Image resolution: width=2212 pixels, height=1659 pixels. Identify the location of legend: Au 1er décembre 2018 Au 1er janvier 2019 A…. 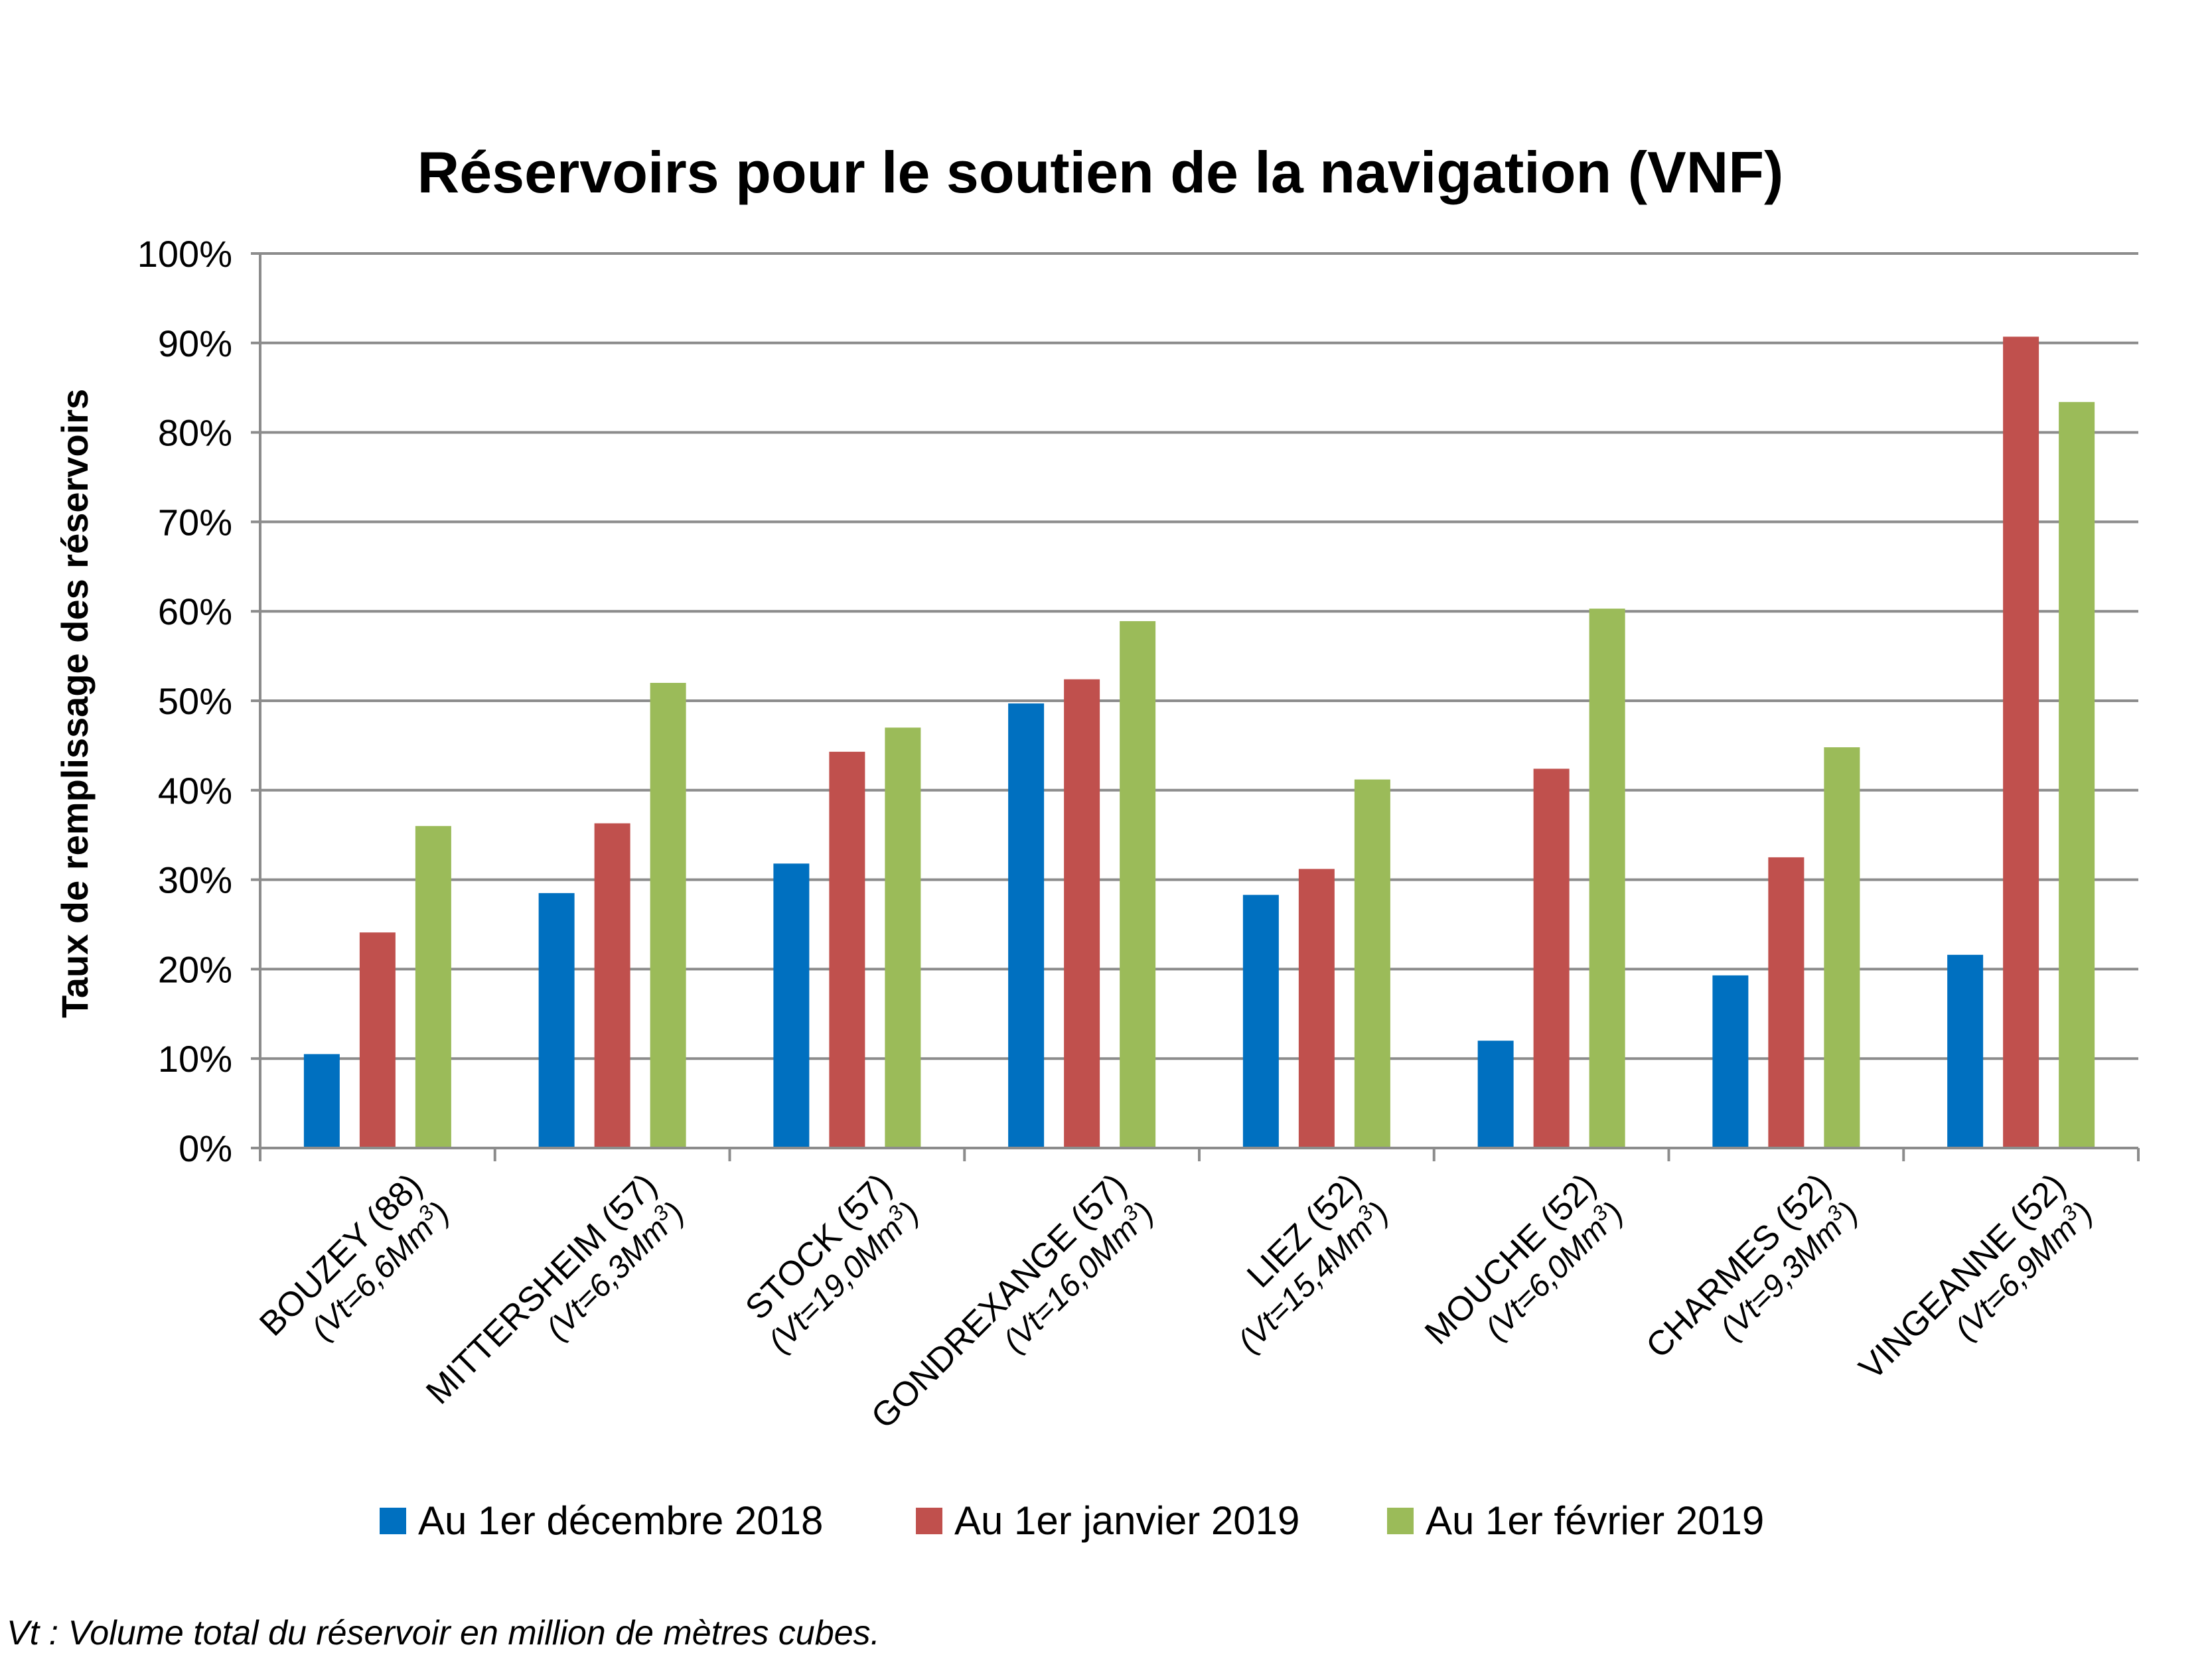
(1072, 1520).